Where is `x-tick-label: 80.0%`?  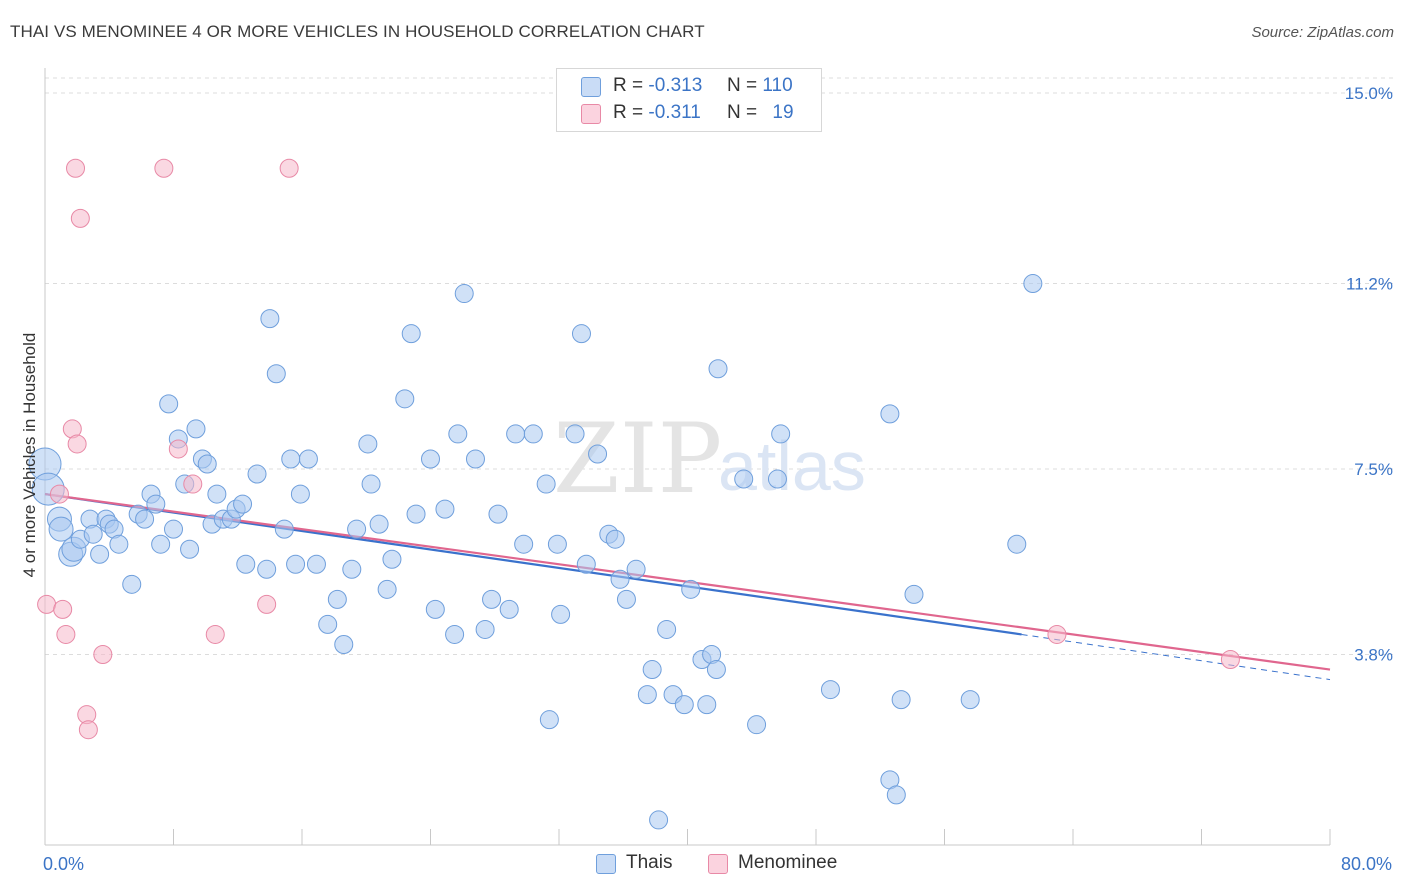
x-tick-label: 80.0% is located at coordinates (1366, 864).